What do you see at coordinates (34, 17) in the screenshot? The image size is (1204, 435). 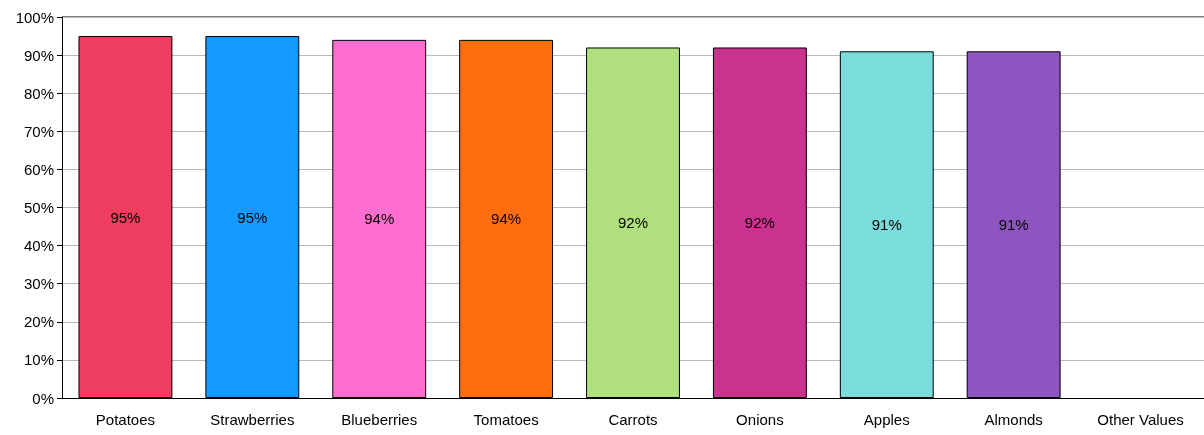 I see `y-tick-label: 100%` at bounding box center [34, 17].